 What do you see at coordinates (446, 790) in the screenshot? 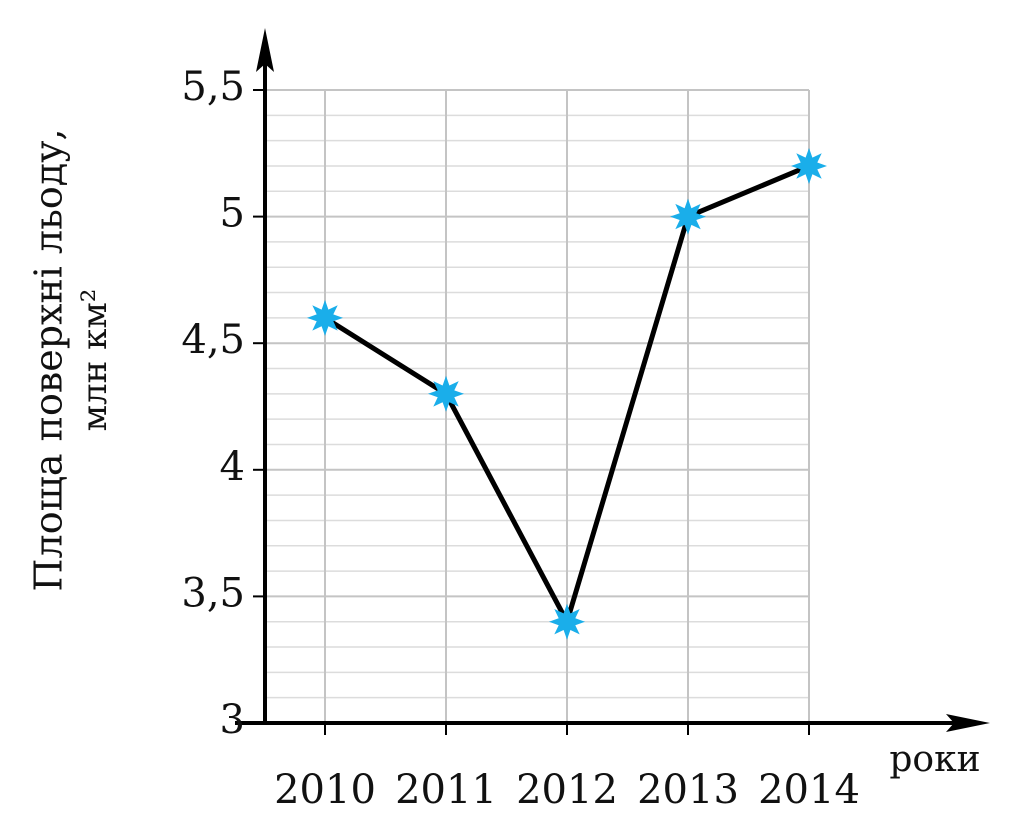
I see `x-tick-label: 2011` at bounding box center [446, 790].